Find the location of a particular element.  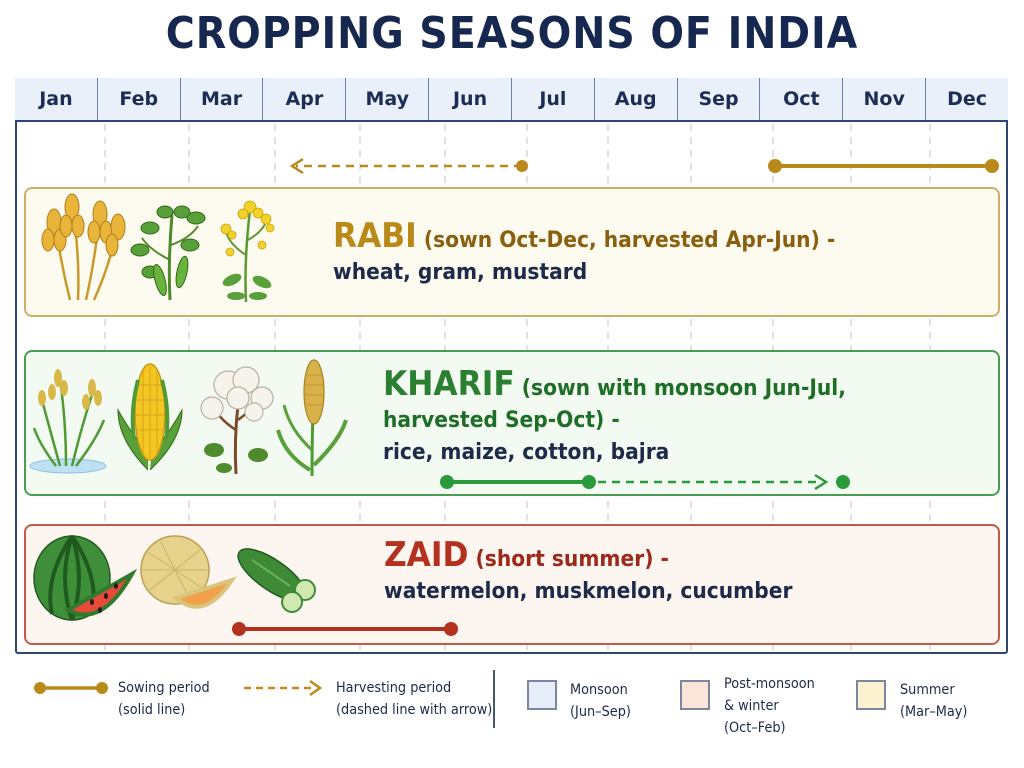

month-mar: Mar is located at coordinates (222, 99).